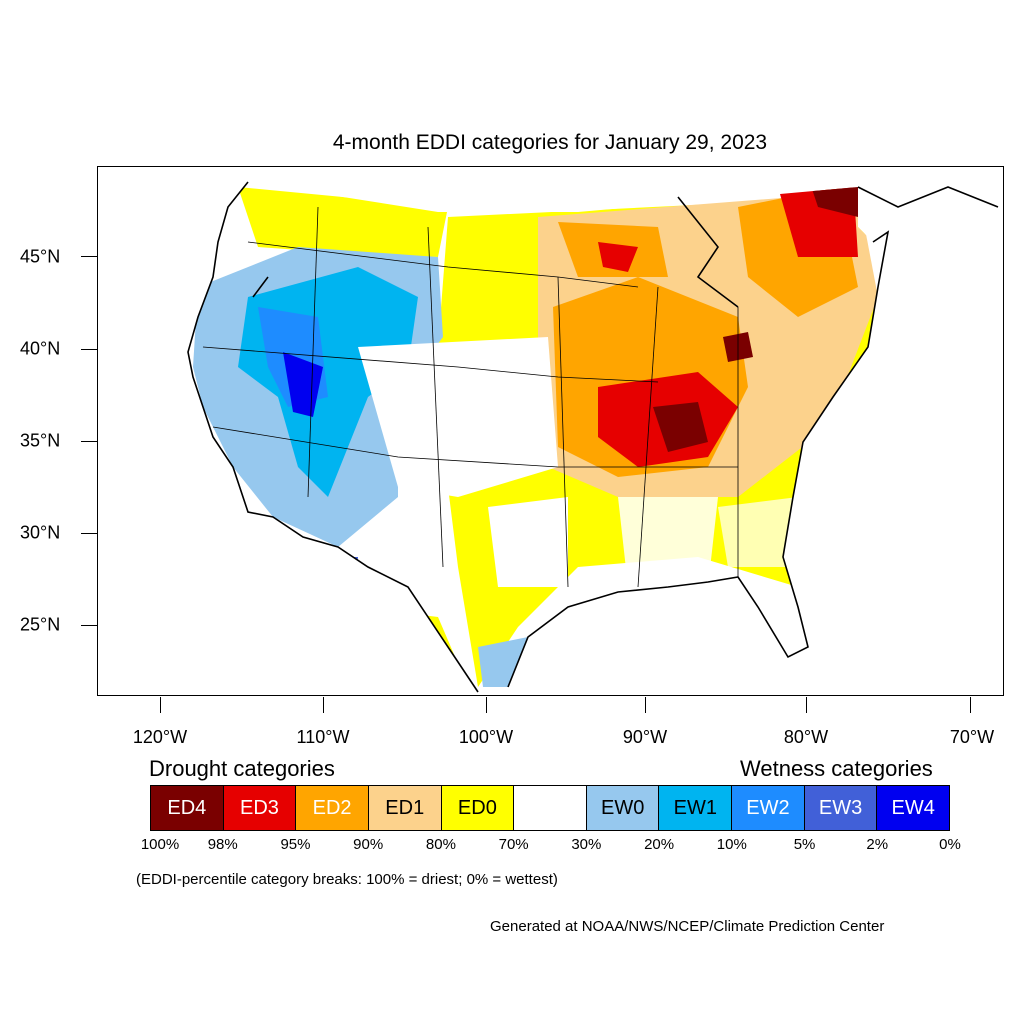 Image resolution: width=1024 pixels, height=1024 pixels. What do you see at coordinates (623, 808) in the screenshot?
I see `legend-box-ew0: EW0` at bounding box center [623, 808].